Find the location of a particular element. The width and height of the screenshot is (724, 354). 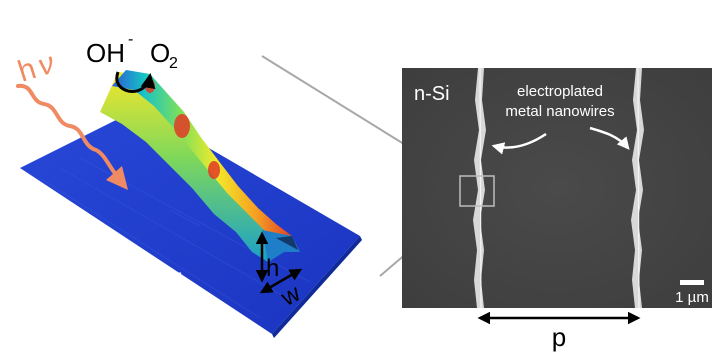

scale-bar-label: 1 µm is located at coordinates (692, 297).